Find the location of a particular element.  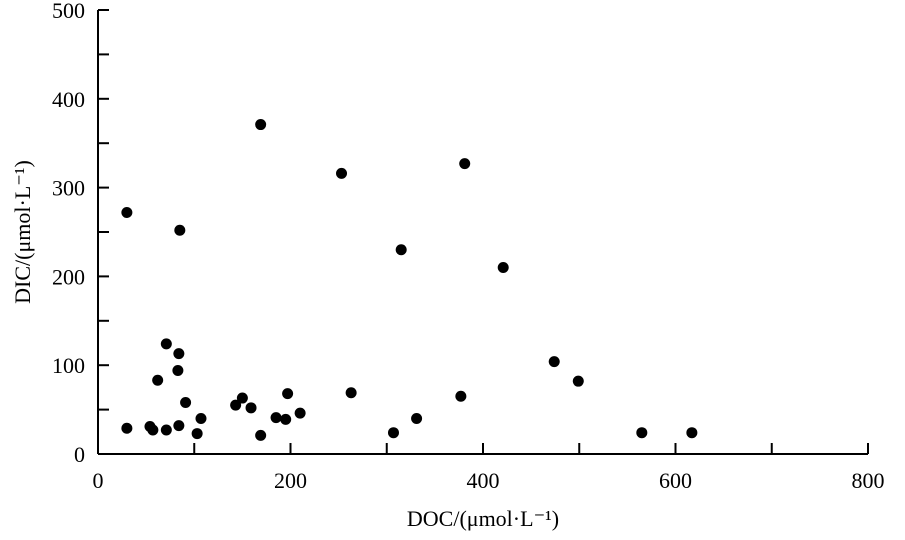

x-tick-label: 400 is located at coordinates (483, 480).